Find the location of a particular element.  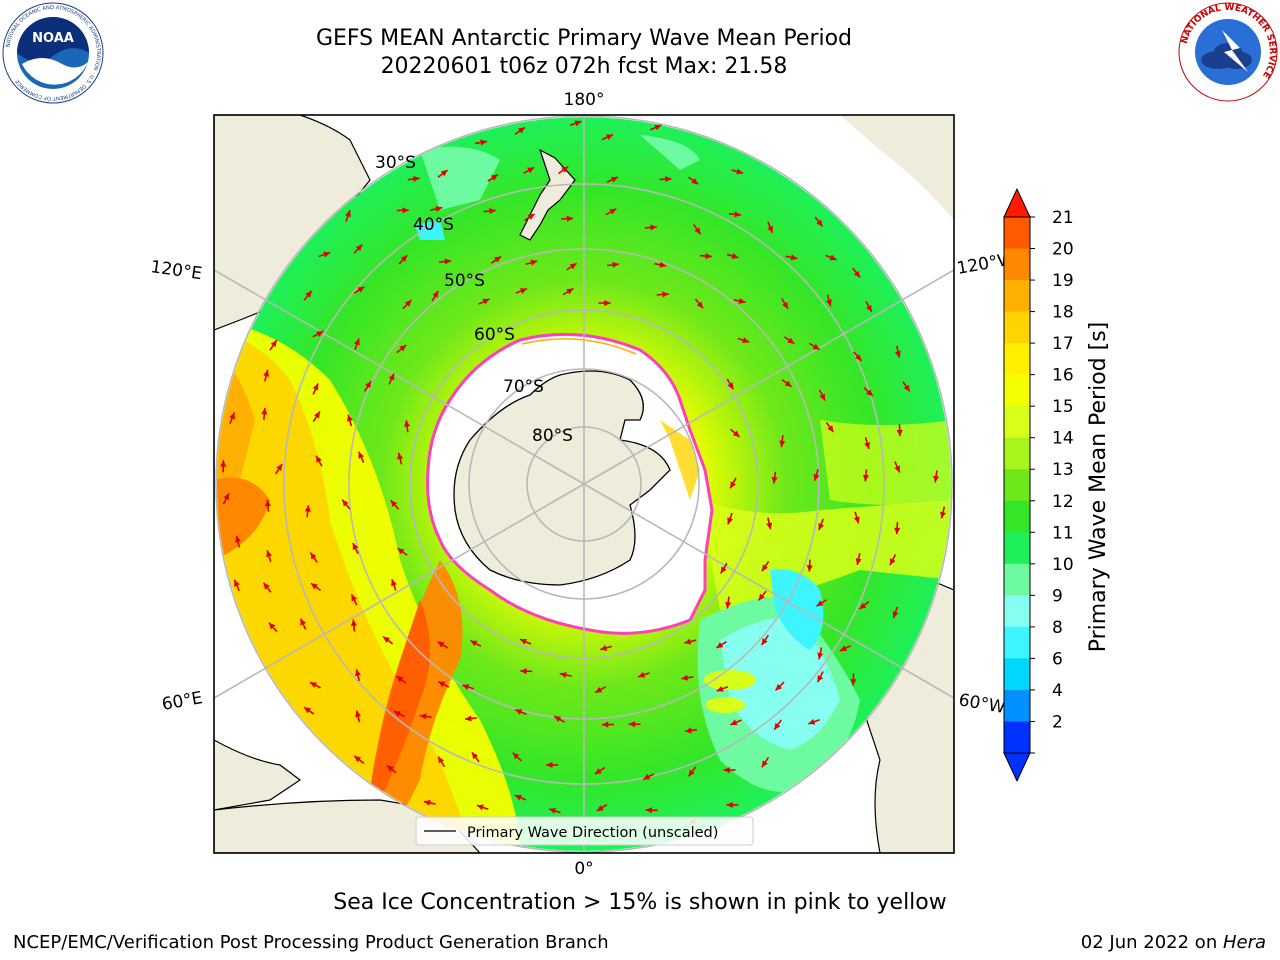

colorbar-tick-label: 15 is located at coordinates (1063, 407).